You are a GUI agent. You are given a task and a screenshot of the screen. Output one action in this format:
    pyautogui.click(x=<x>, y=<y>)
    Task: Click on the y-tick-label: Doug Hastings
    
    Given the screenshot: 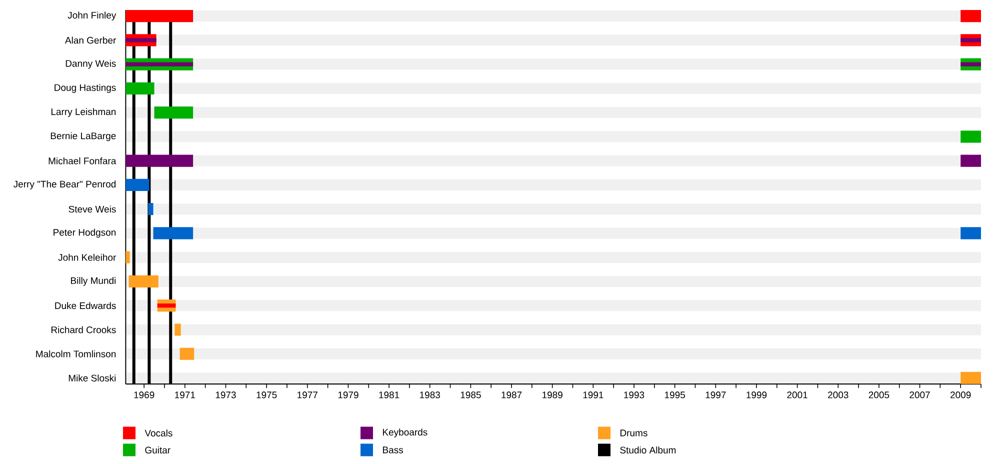 What is the action you would take?
    pyautogui.click(x=85, y=88)
    